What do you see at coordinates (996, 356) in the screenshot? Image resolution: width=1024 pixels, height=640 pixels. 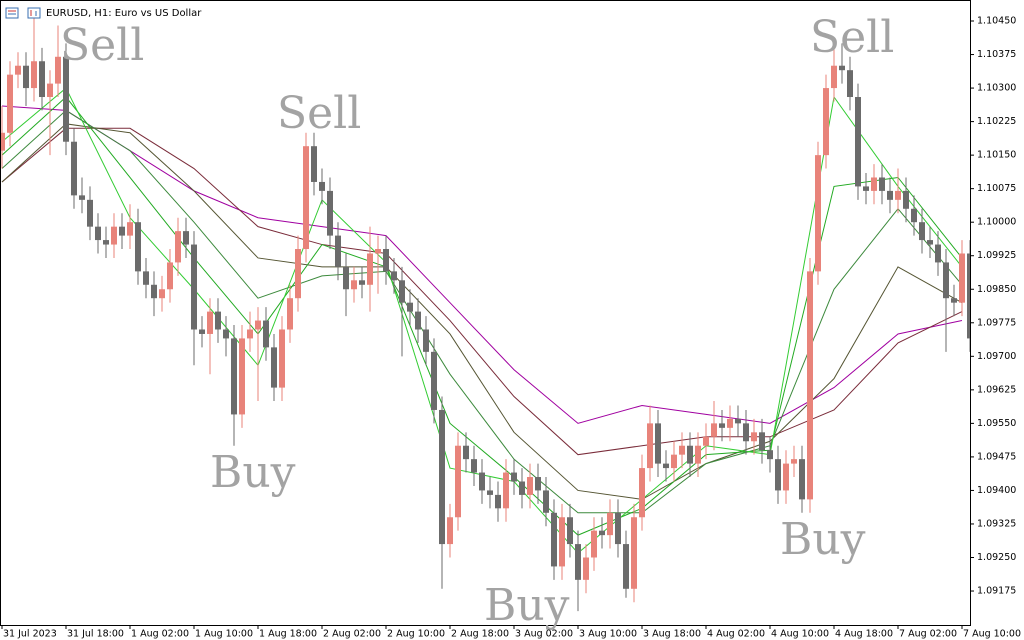 I see `y-tick-label: 1.09700` at bounding box center [996, 356].